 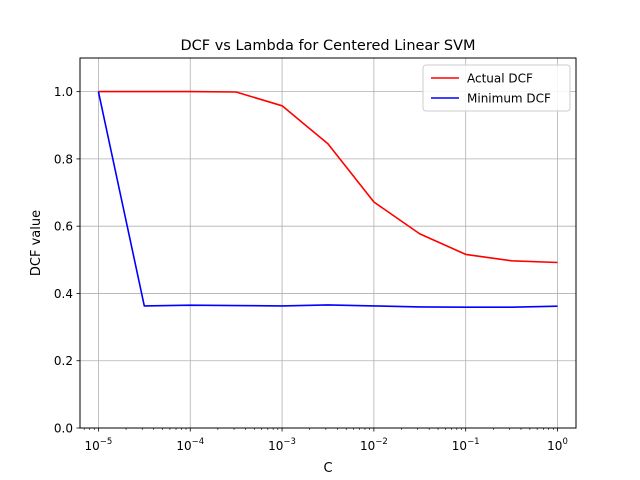 I want to click on legend-label-actual-dcf: Actual DCF, so click(x=500, y=79).